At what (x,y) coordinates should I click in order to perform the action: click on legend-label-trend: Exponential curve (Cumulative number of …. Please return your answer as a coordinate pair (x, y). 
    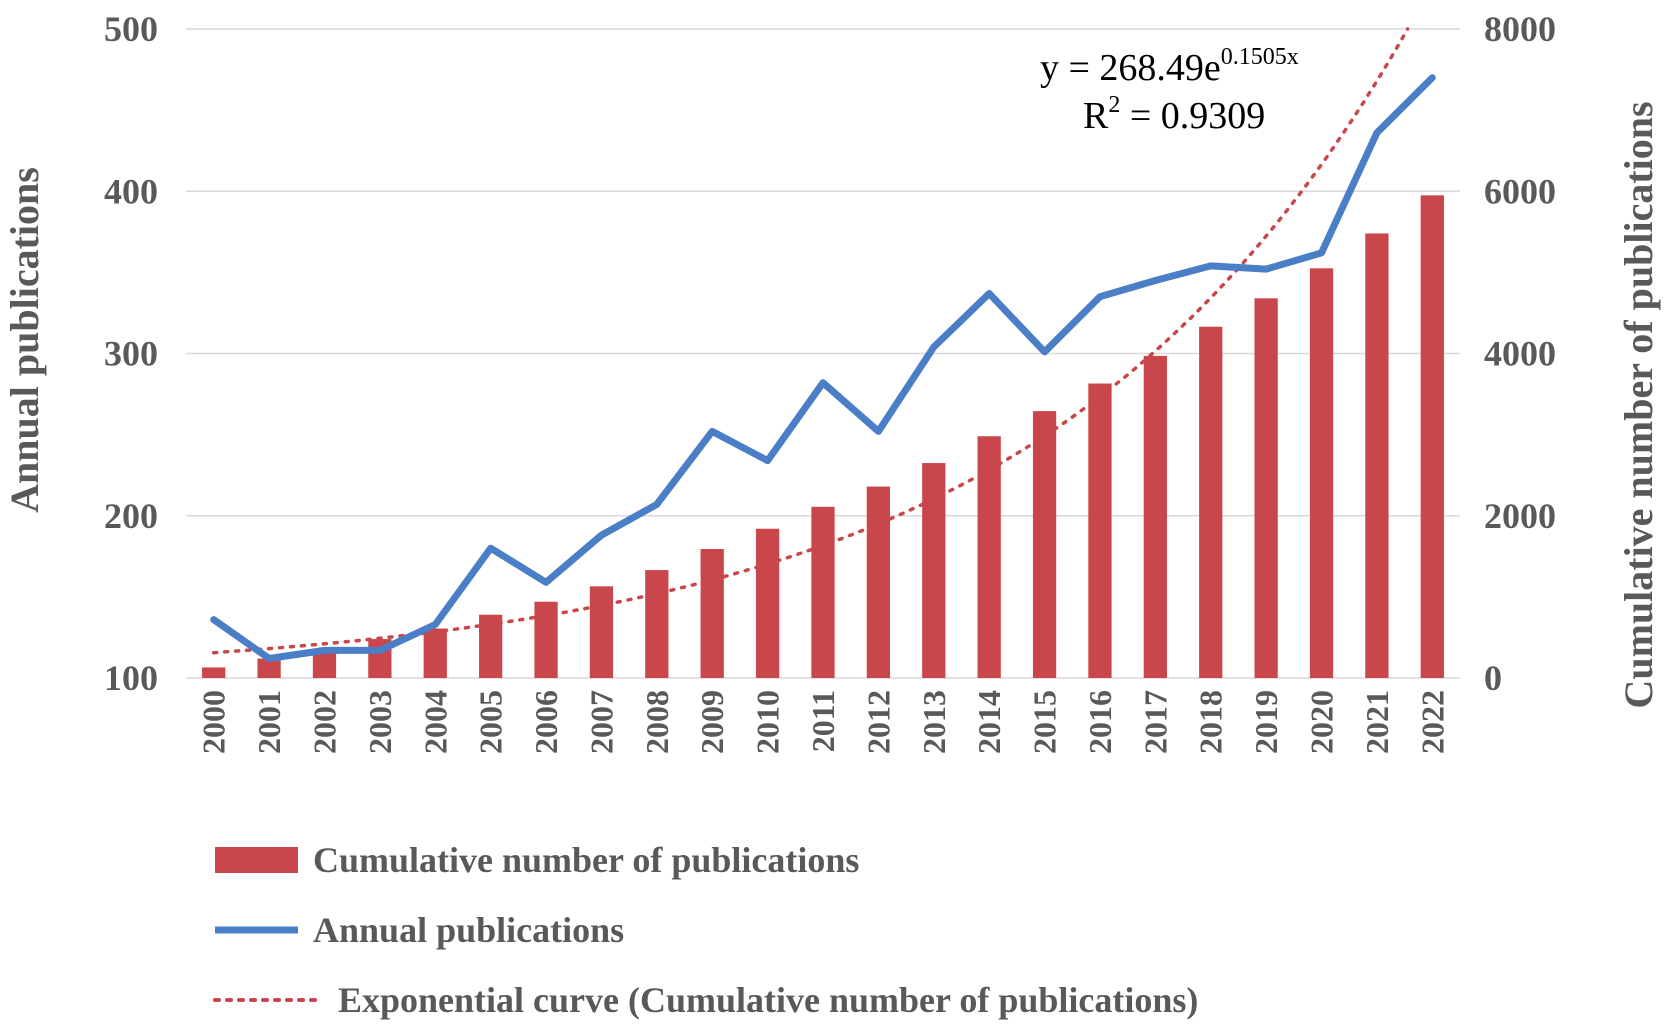
    Looking at the image, I should click on (768, 1000).